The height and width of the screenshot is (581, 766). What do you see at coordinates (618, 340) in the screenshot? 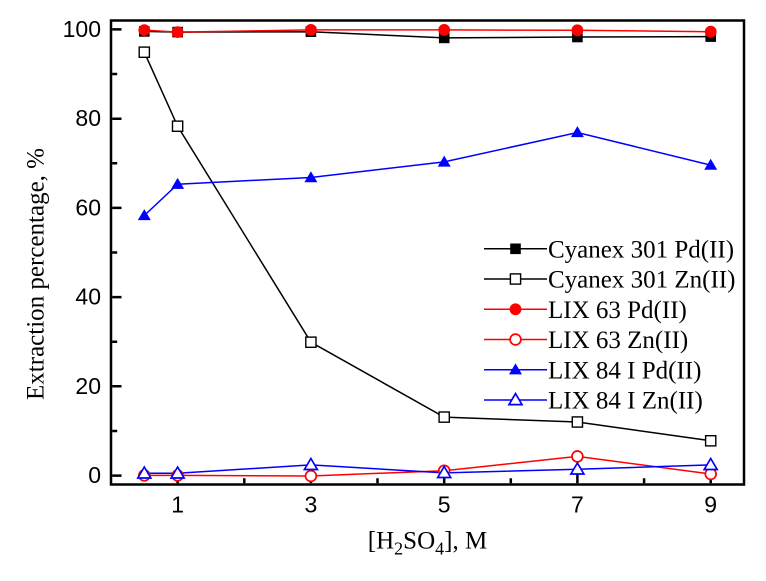
I see `svg-text: LIX 63 Zn(II)` at bounding box center [618, 340].